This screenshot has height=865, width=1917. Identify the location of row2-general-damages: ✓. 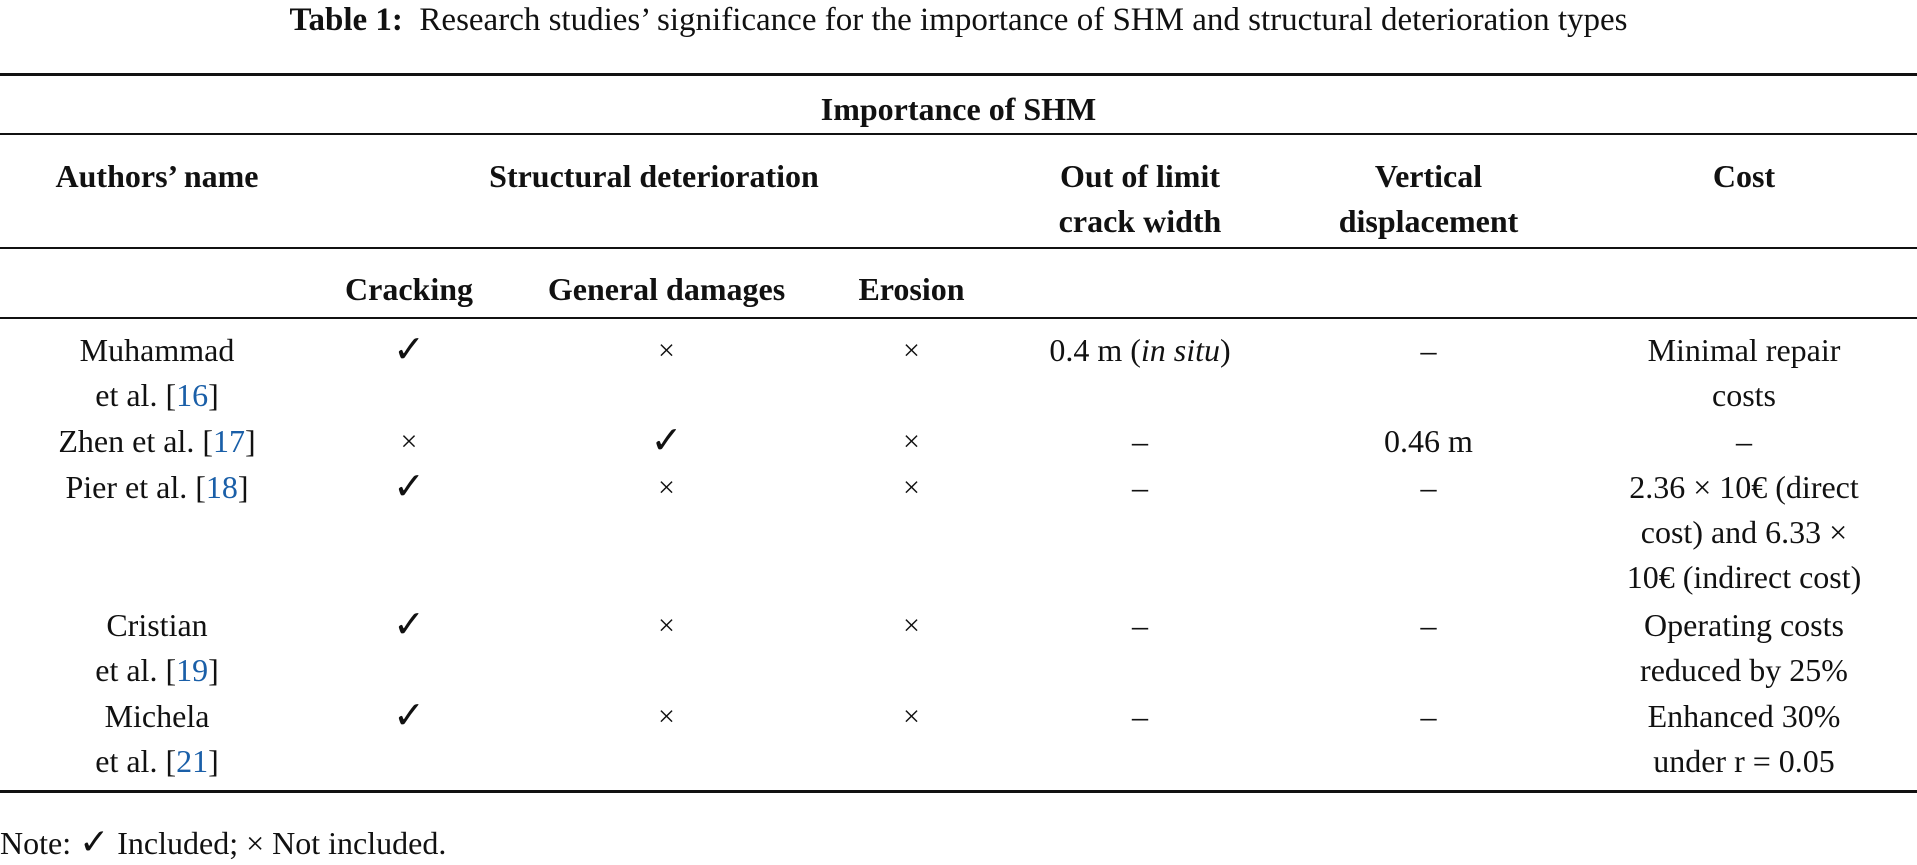
(666, 441).